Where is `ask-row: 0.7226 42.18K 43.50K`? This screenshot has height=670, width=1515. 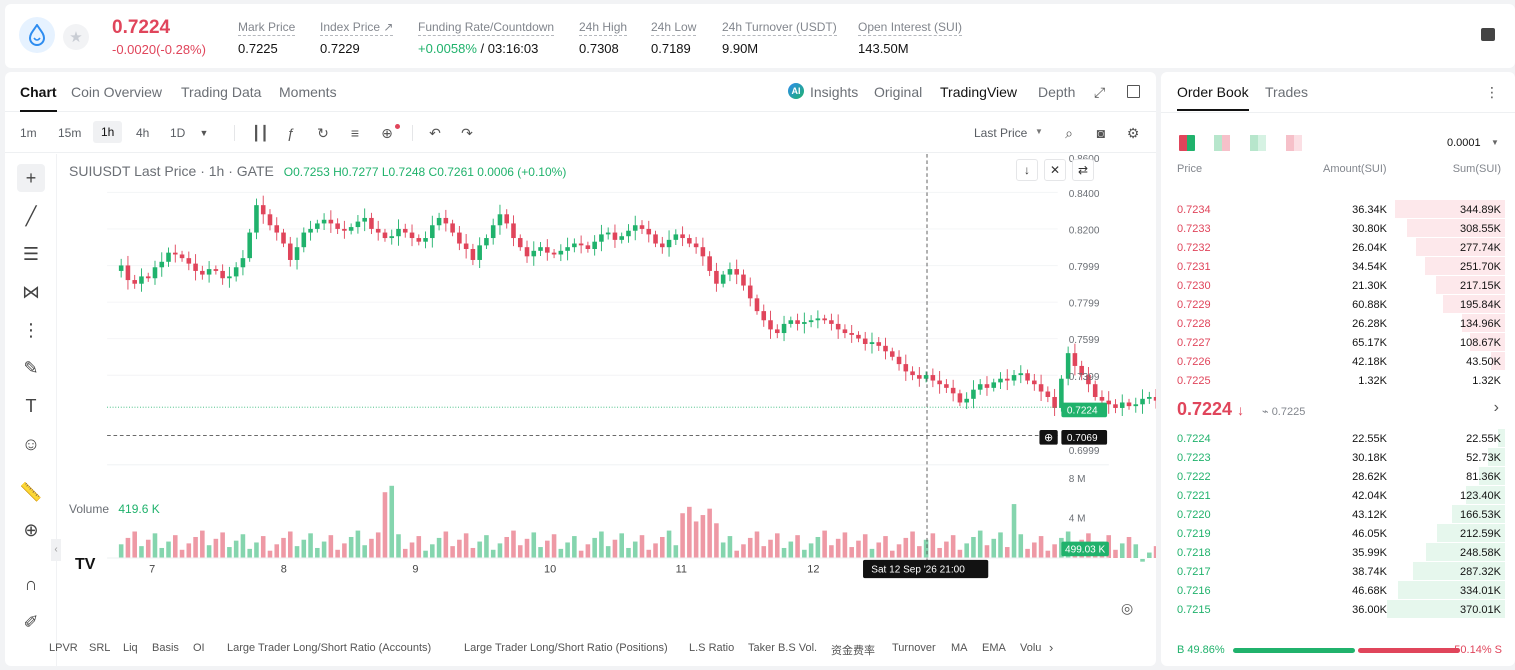
ask-row: 0.7226 42.18K 43.50K is located at coordinates (1338, 361).